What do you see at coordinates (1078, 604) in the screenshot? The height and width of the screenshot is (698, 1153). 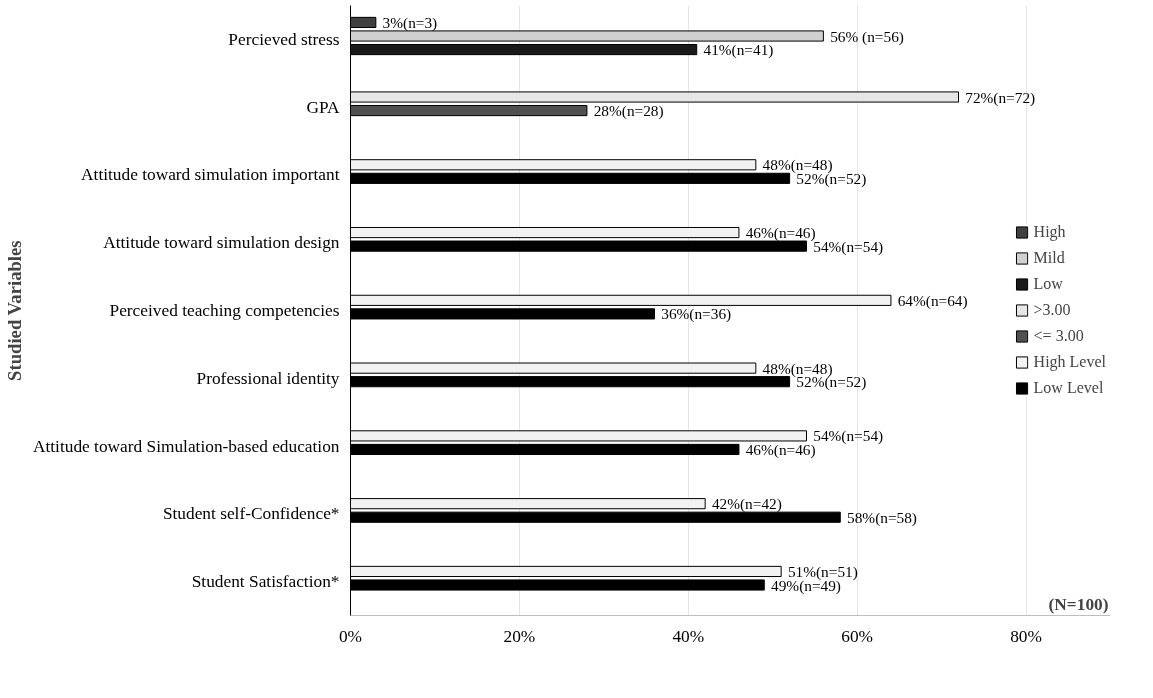 I see `annotation: (N=100)` at bounding box center [1078, 604].